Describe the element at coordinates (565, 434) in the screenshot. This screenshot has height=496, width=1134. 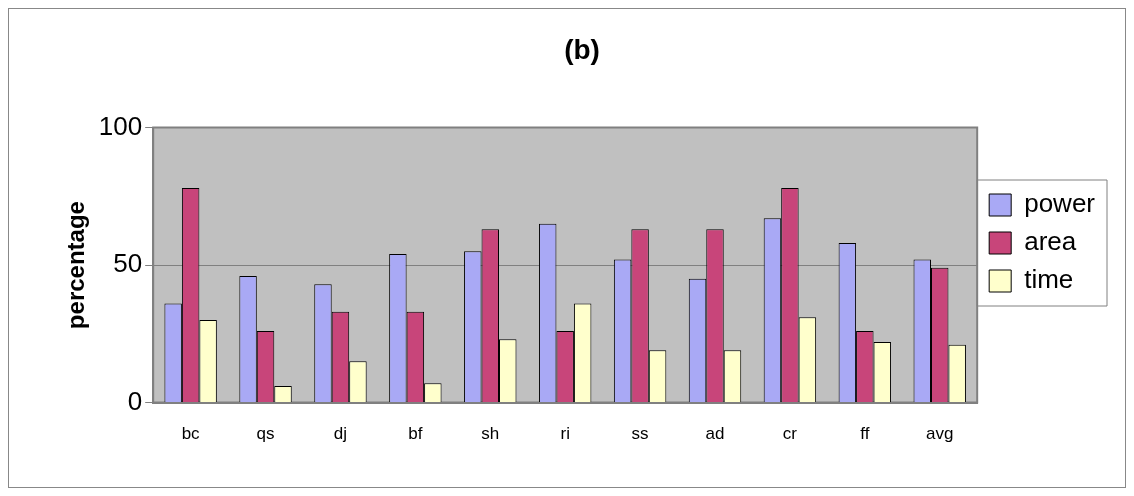
I see `x-tick-label: ri` at that location.